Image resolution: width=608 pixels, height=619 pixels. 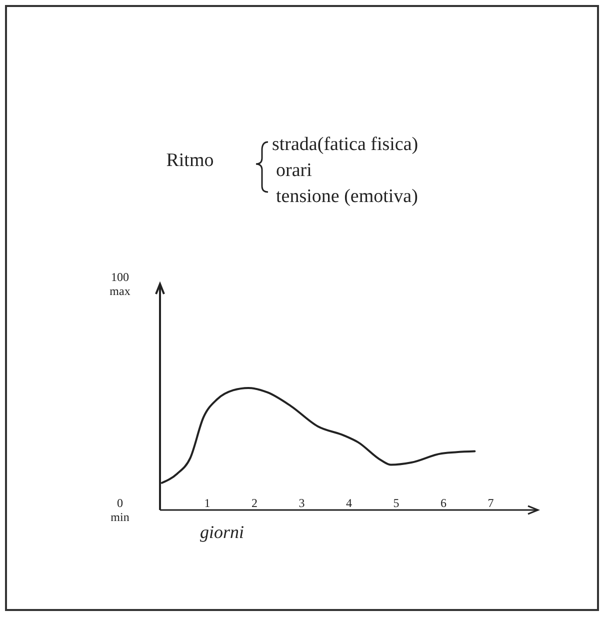 What do you see at coordinates (255, 503) in the screenshot?
I see `x-tick-label: 2` at bounding box center [255, 503].